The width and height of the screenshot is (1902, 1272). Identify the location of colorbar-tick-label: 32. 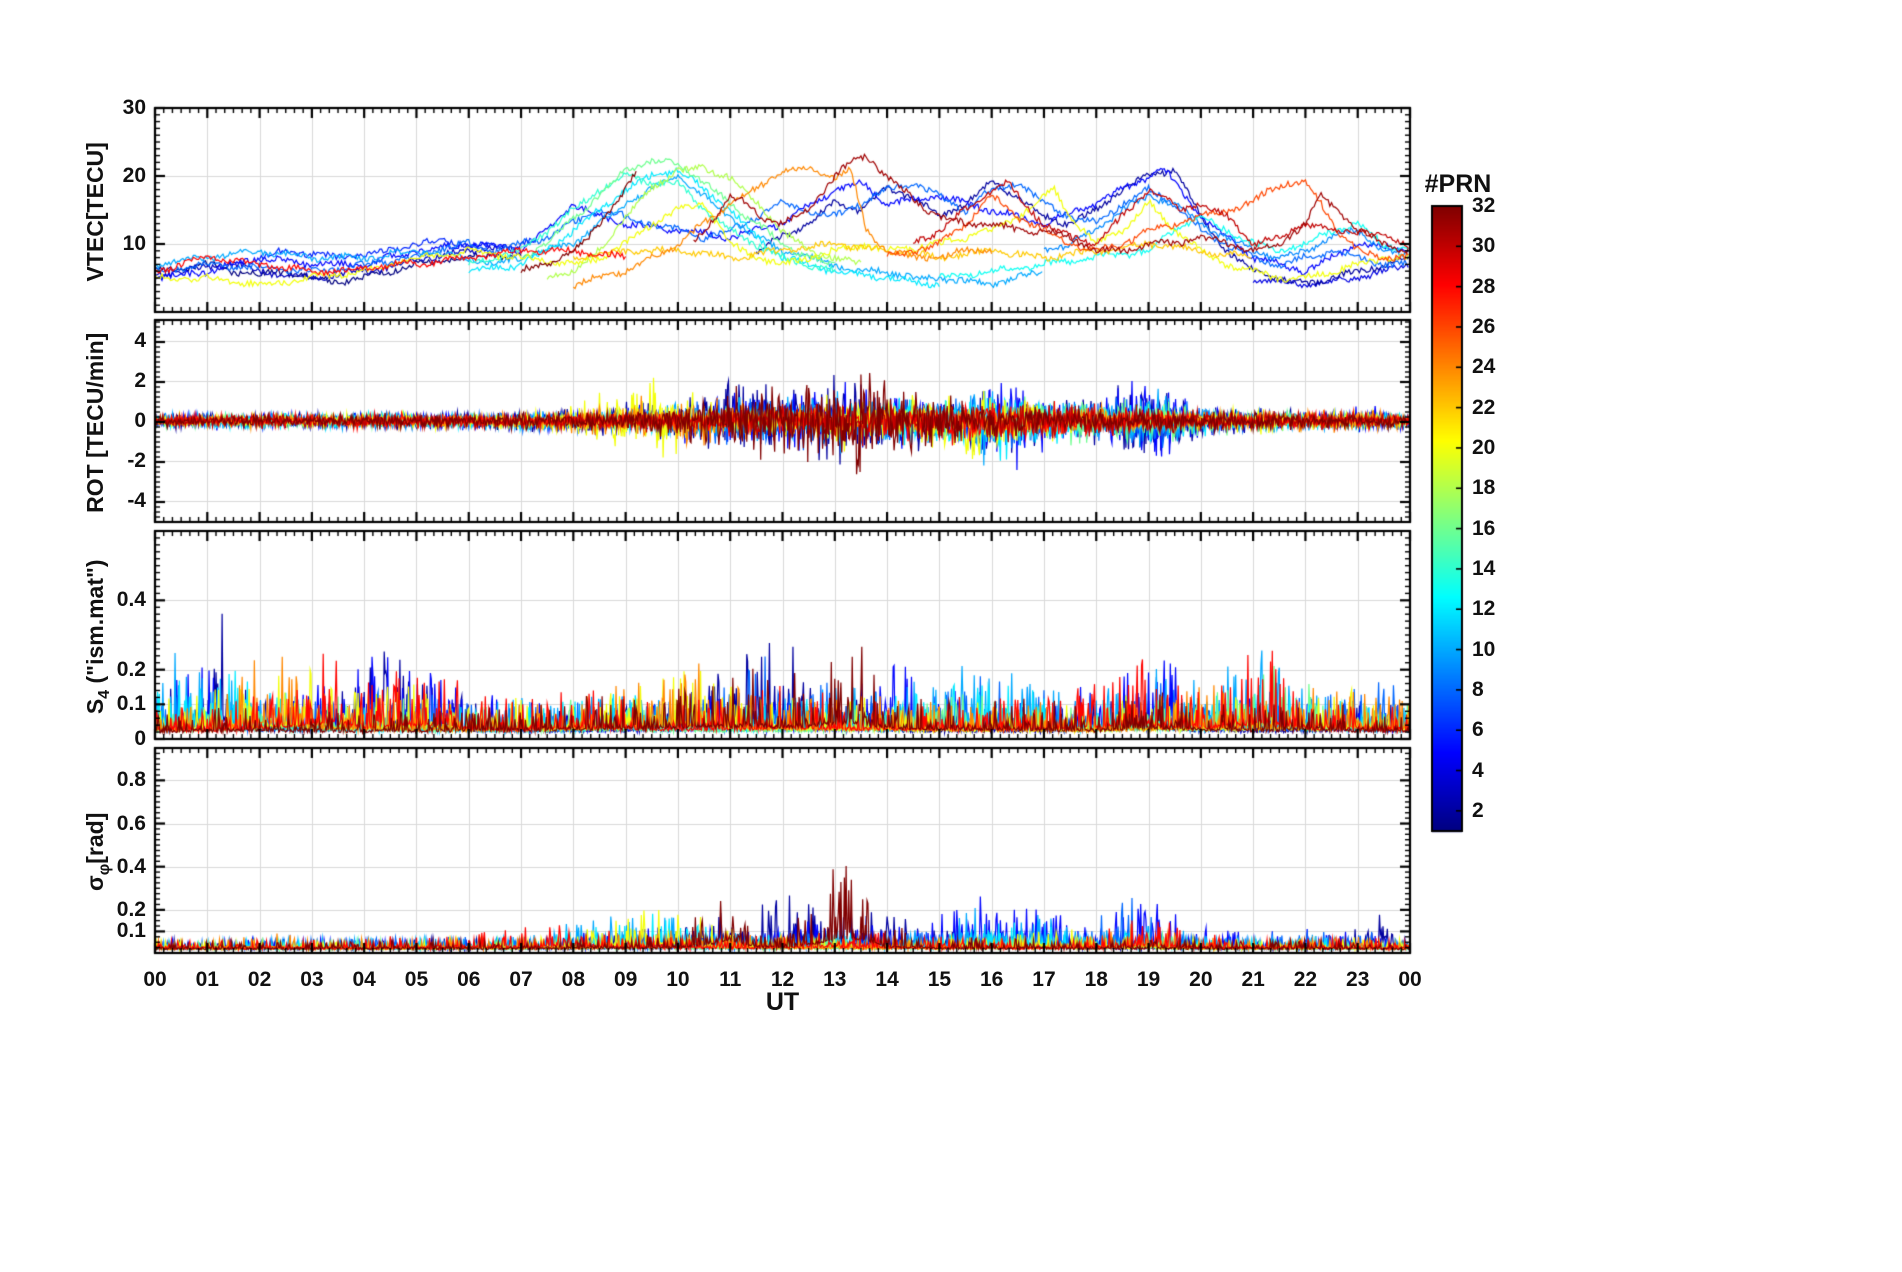
(1484, 205).